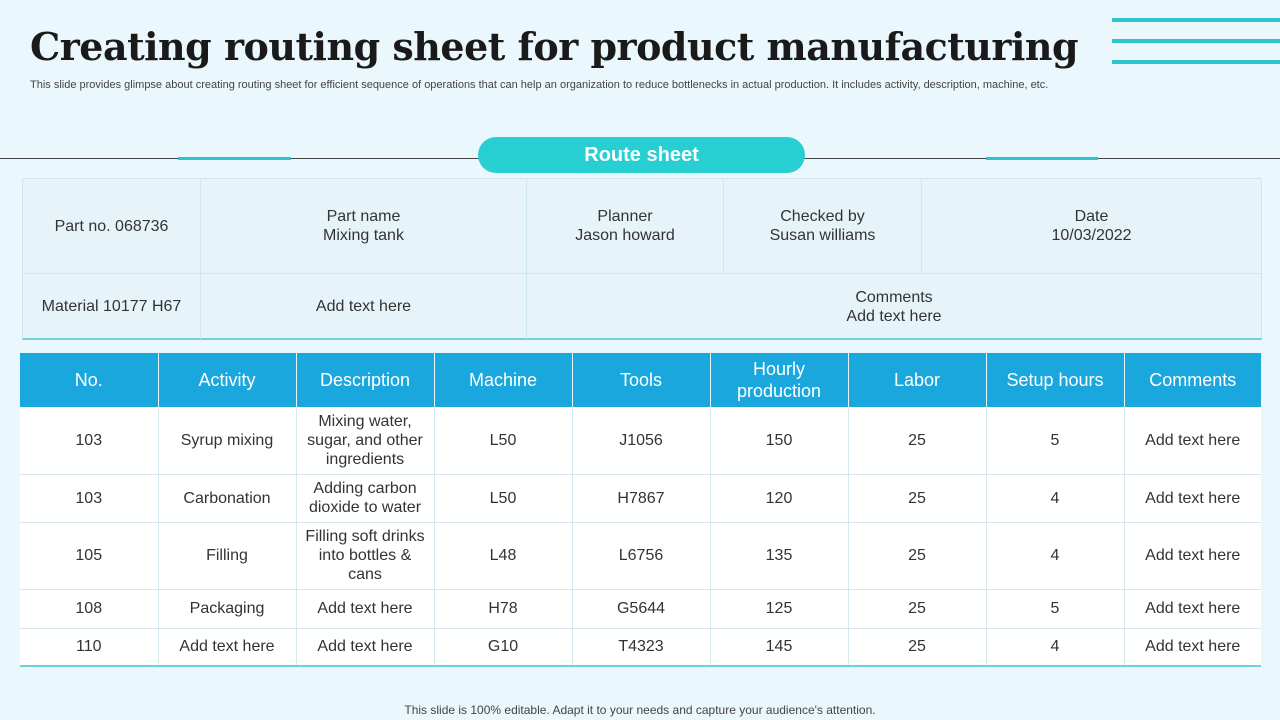 Image resolution: width=1280 pixels, height=720 pixels. I want to click on checked-by-label: Checked by, so click(822, 216).